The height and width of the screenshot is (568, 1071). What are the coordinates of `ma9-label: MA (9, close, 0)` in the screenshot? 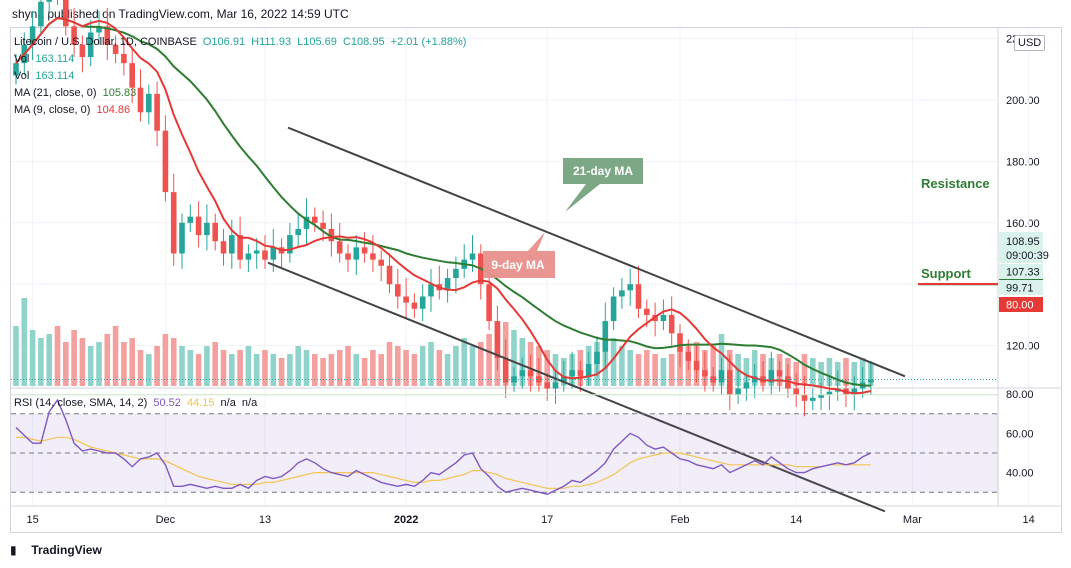 It's located at (52, 110).